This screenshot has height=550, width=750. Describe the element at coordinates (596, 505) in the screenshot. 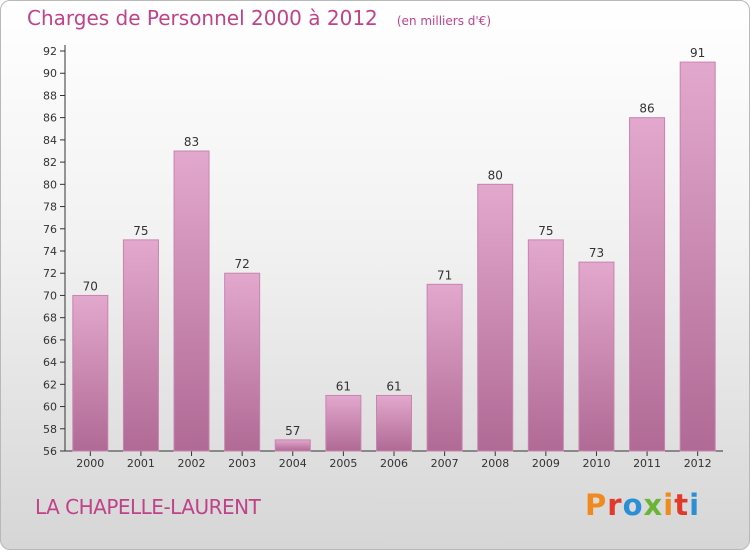

I see `logo-letter: P` at that location.